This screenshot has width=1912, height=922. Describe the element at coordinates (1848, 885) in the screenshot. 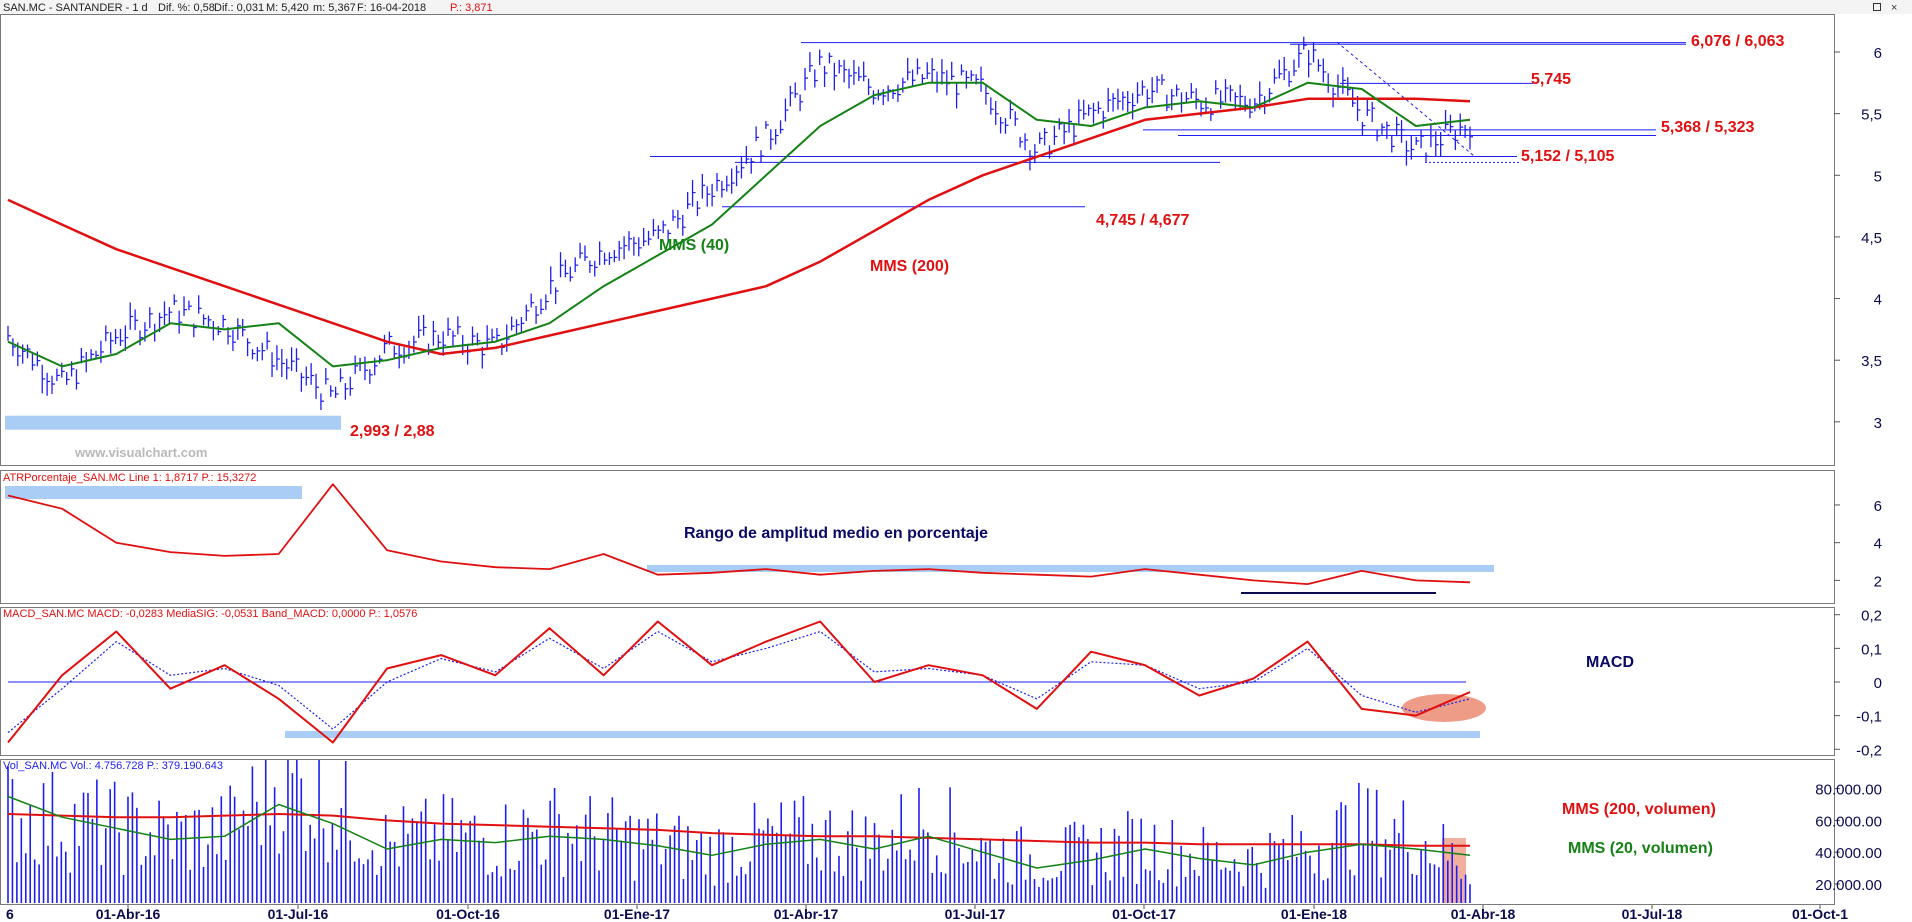

I see `volume-ytick-label: 20.000.00` at that location.